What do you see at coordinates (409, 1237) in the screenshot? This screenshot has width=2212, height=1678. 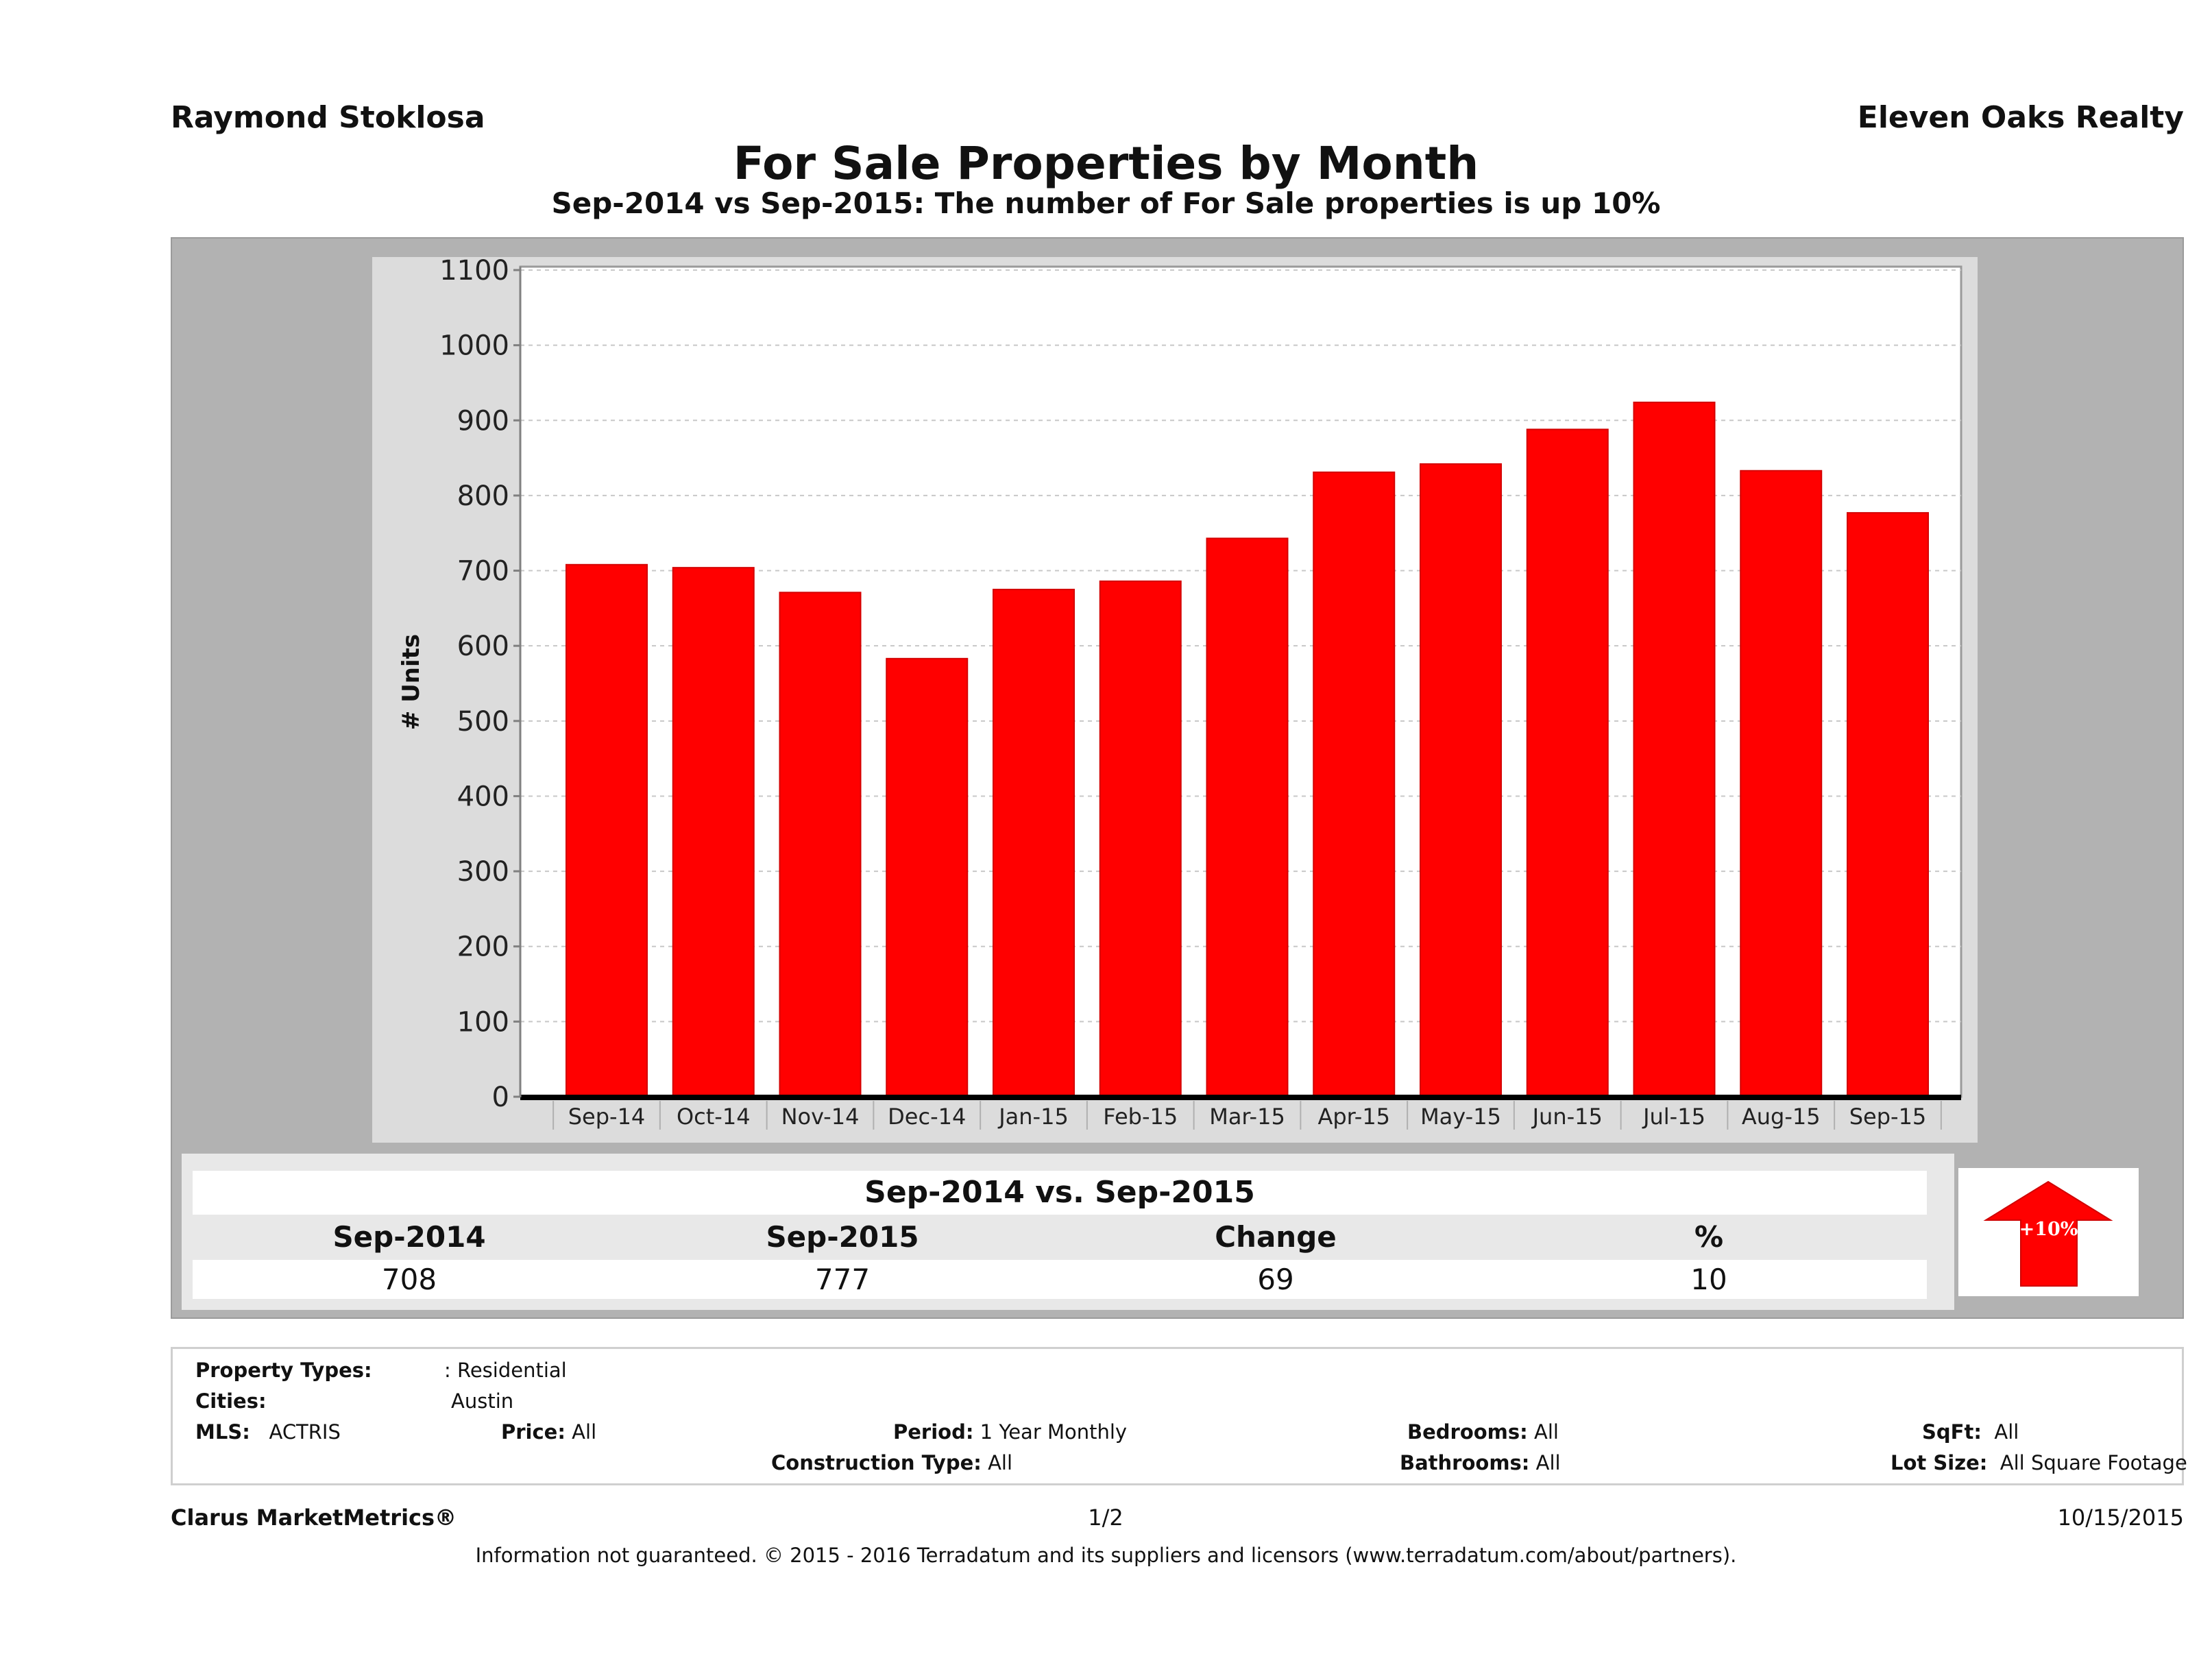 I see `header-sep-2014: Sep-2014` at bounding box center [409, 1237].